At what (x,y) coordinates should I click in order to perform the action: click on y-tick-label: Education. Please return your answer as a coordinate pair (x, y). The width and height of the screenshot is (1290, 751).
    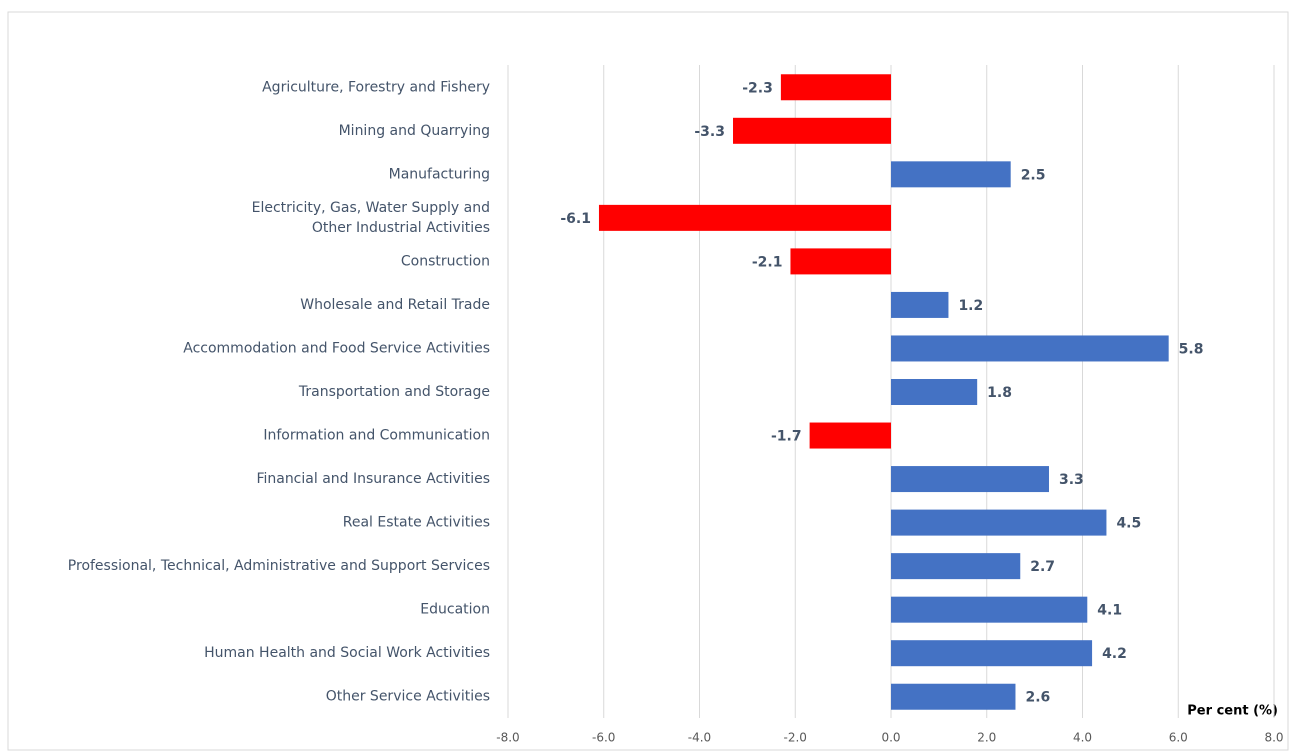
    Looking at the image, I should click on (455, 610).